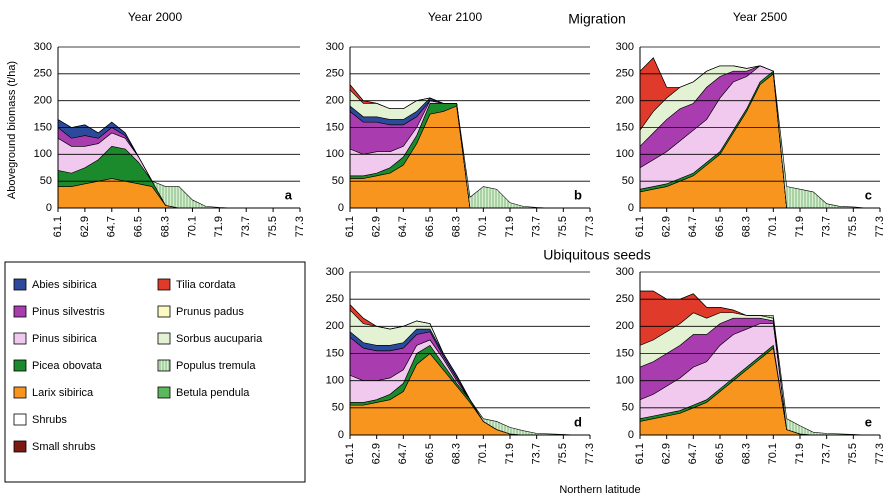 This screenshot has width=884, height=504. What do you see at coordinates (760, 17) in the screenshot?
I see `chart-title: Year 2500` at bounding box center [760, 17].